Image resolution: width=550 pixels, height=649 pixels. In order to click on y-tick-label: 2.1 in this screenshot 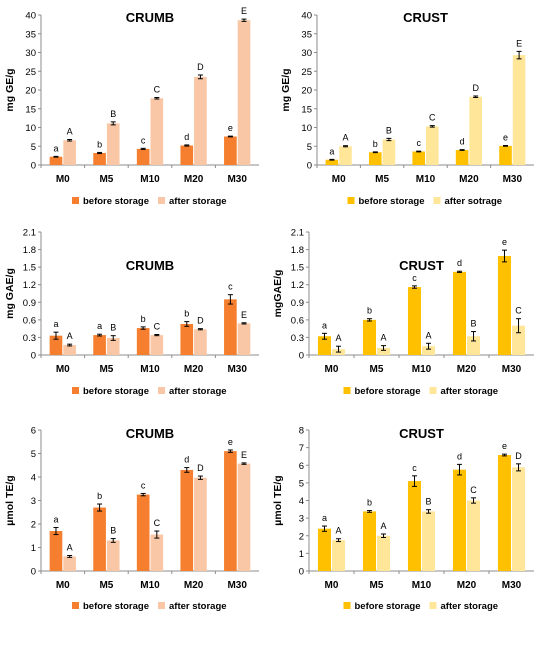, I will do `click(29, 233)`.